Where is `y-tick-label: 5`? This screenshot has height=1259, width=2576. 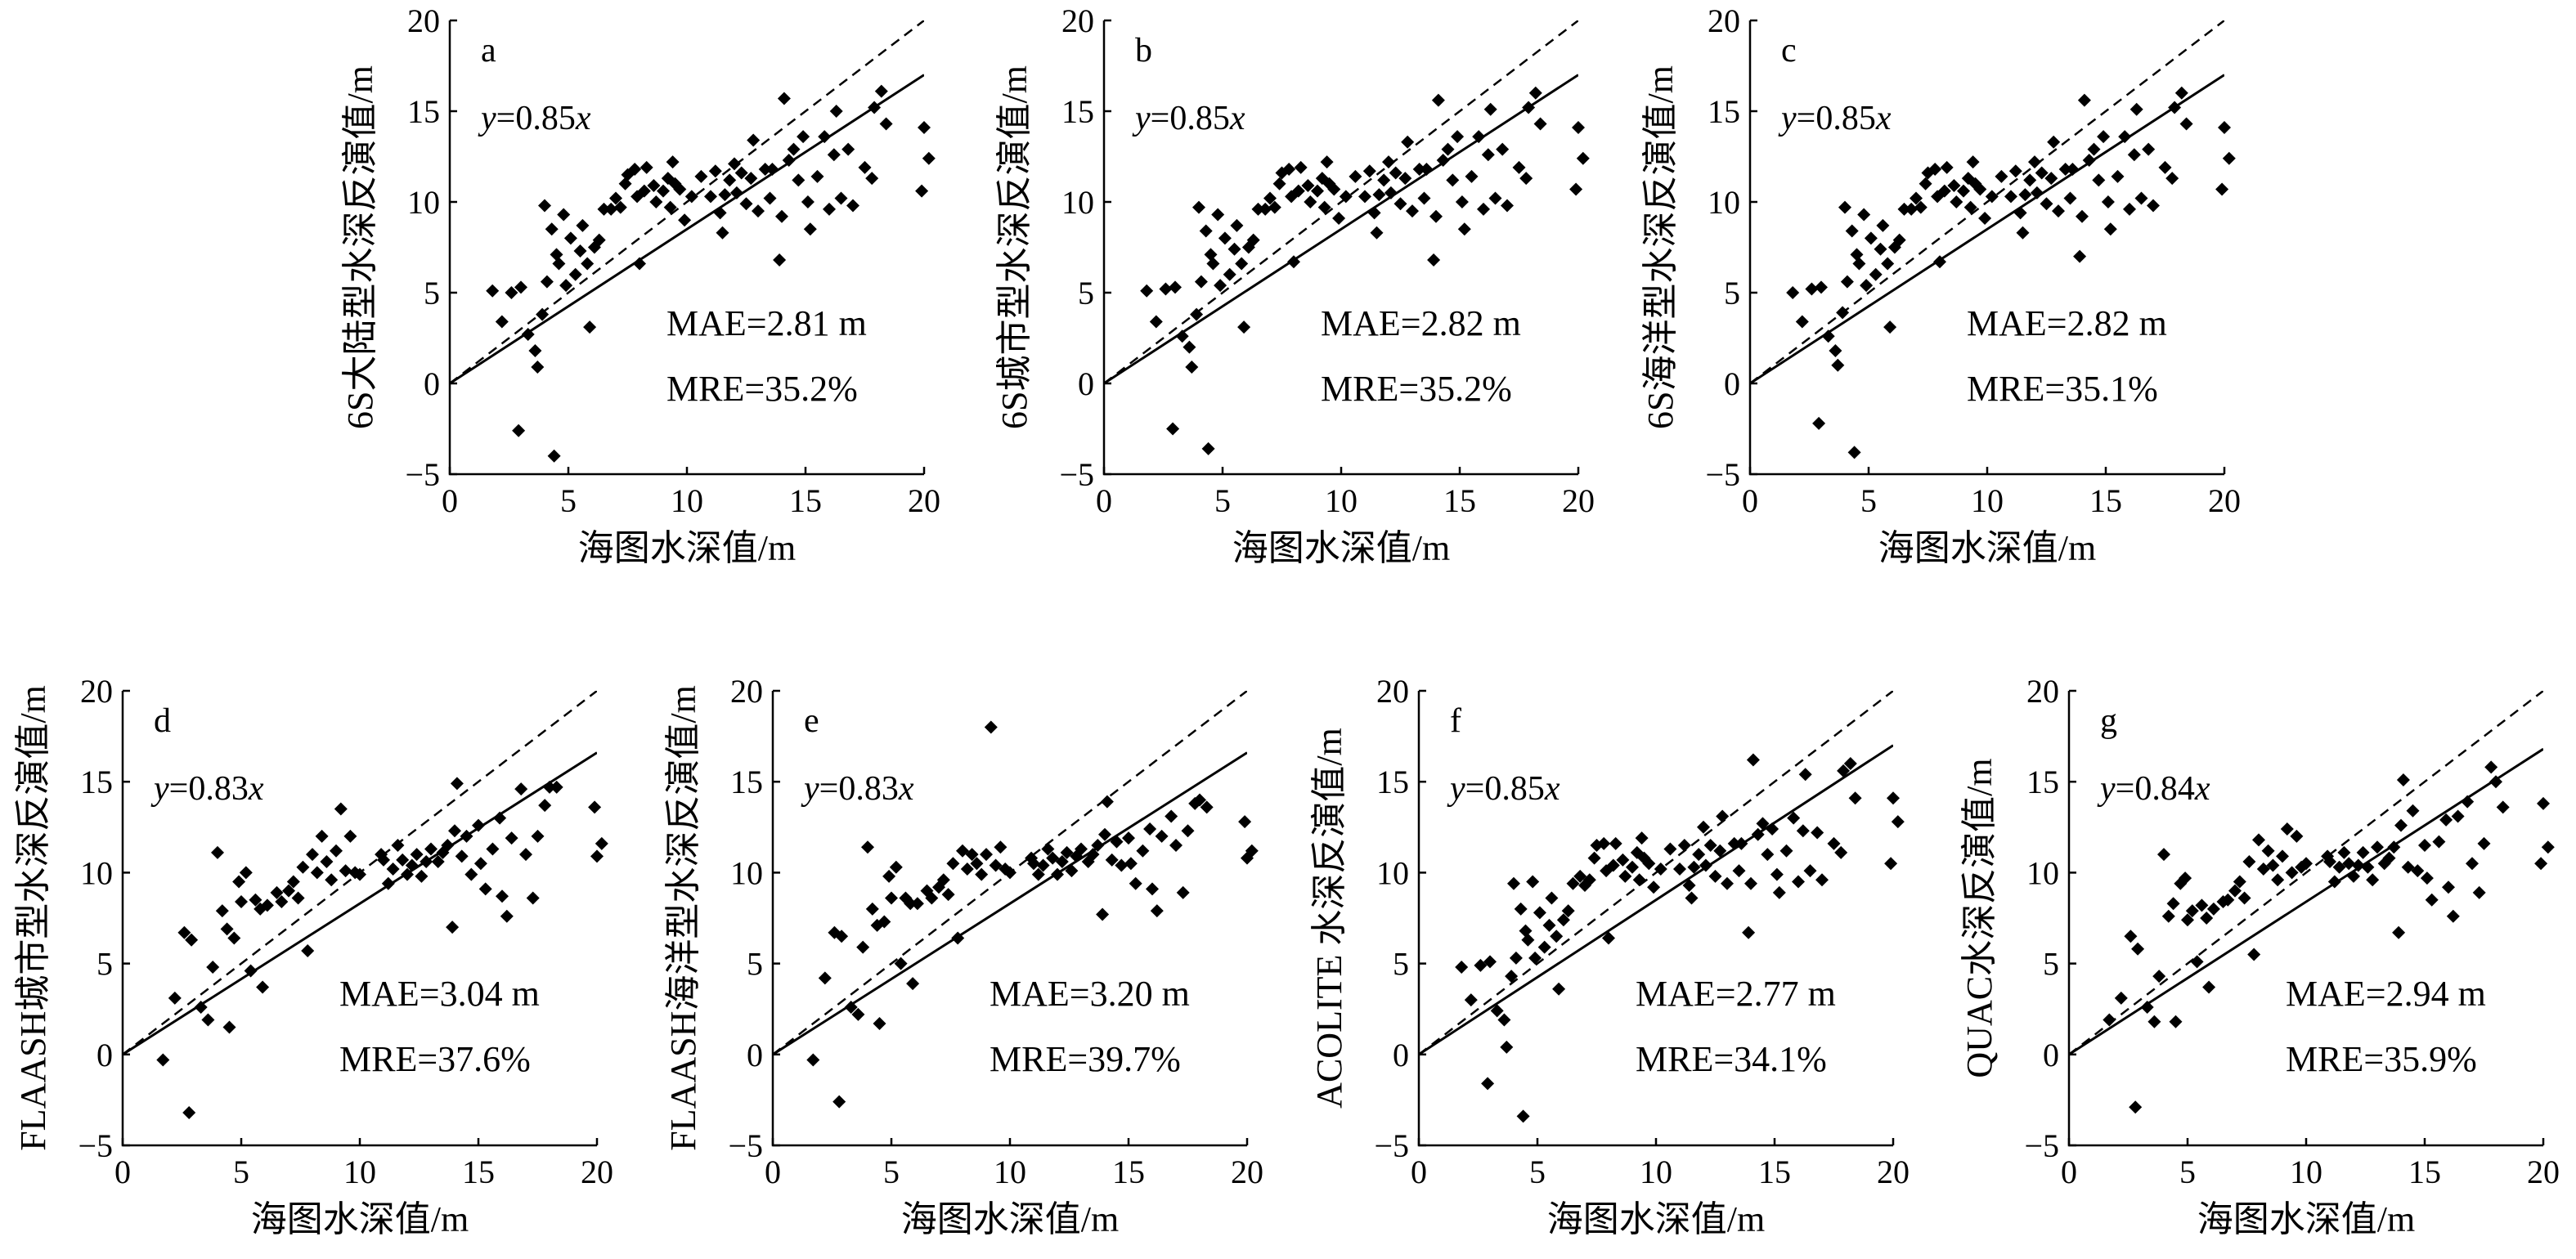
y-tick-label: 5 is located at coordinates (1401, 964).